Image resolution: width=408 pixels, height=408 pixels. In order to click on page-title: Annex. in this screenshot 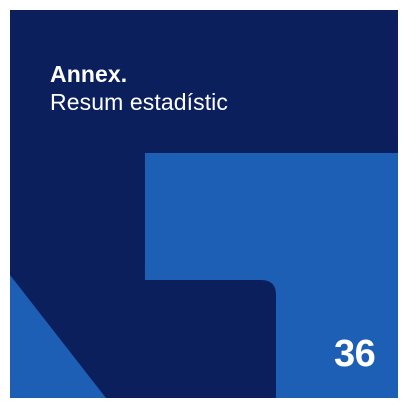, I will do `click(89, 74)`.